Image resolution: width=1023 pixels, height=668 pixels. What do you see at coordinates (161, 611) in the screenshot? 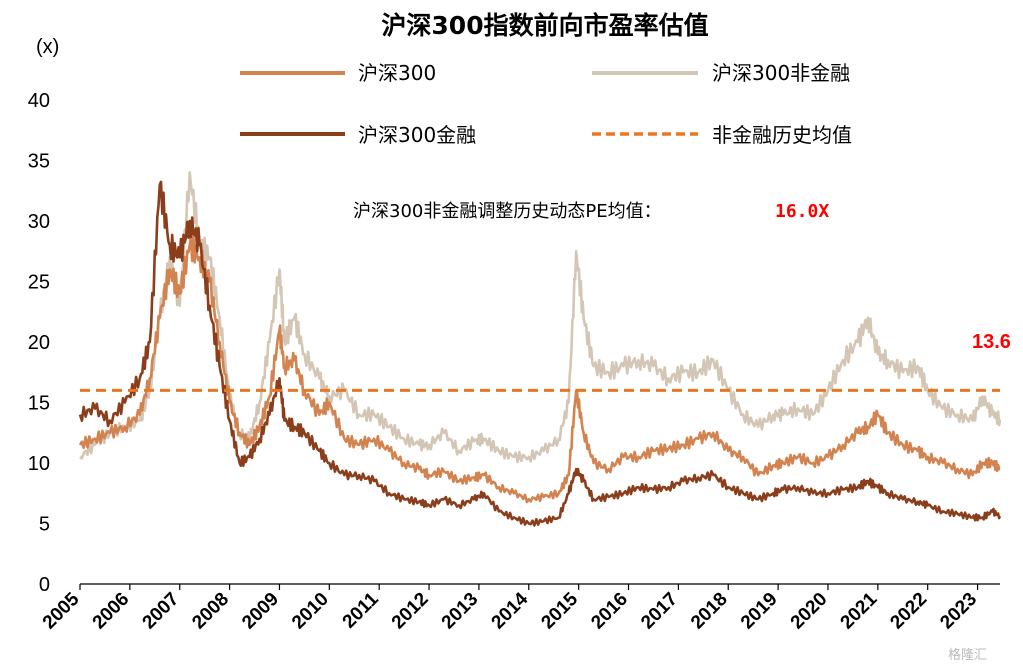
I see `x-tick-label: 2007` at bounding box center [161, 611].